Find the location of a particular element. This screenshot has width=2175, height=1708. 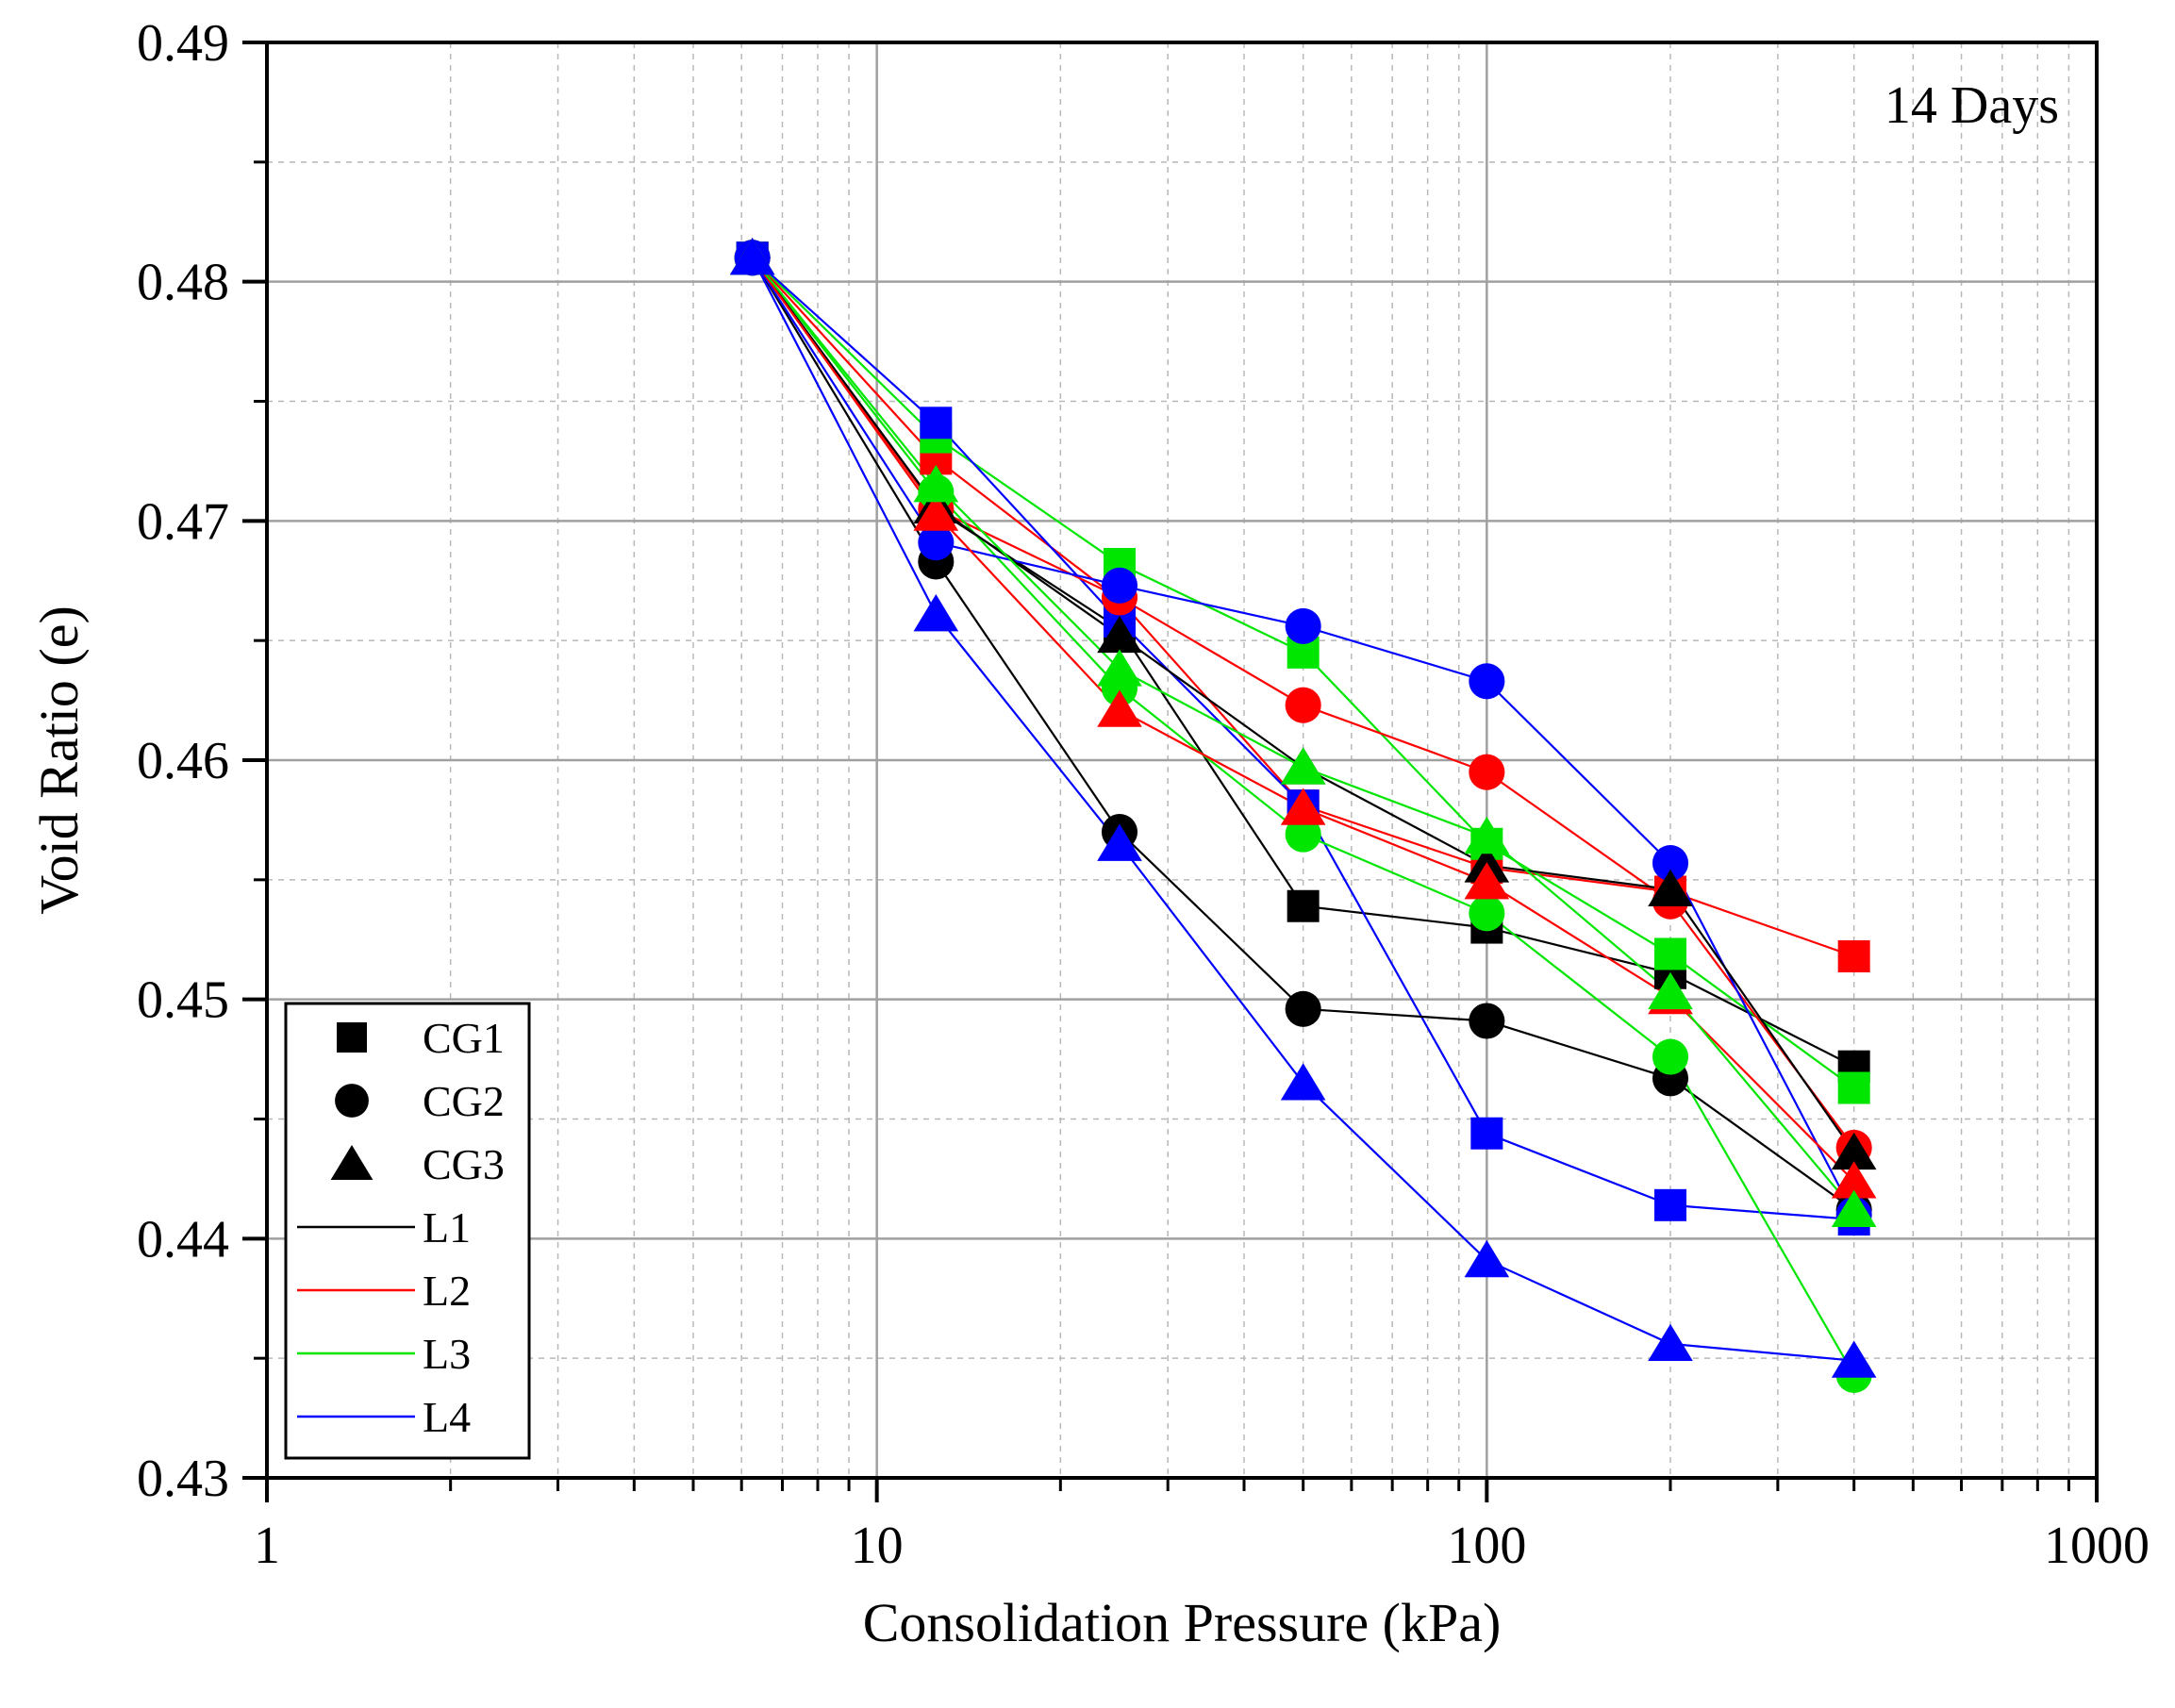

data-point-cg1-l1 is located at coordinates (1303, 905).